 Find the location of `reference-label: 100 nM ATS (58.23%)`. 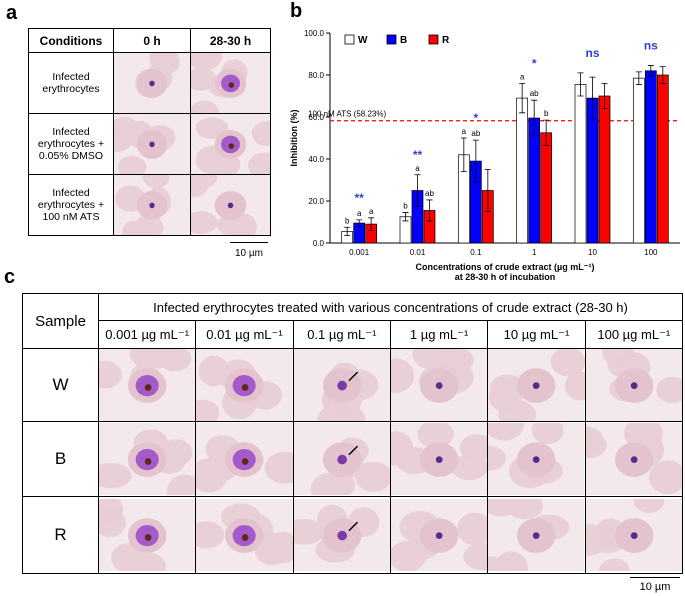

reference-label: 100 nM ATS (58.23%) is located at coordinates (347, 114).